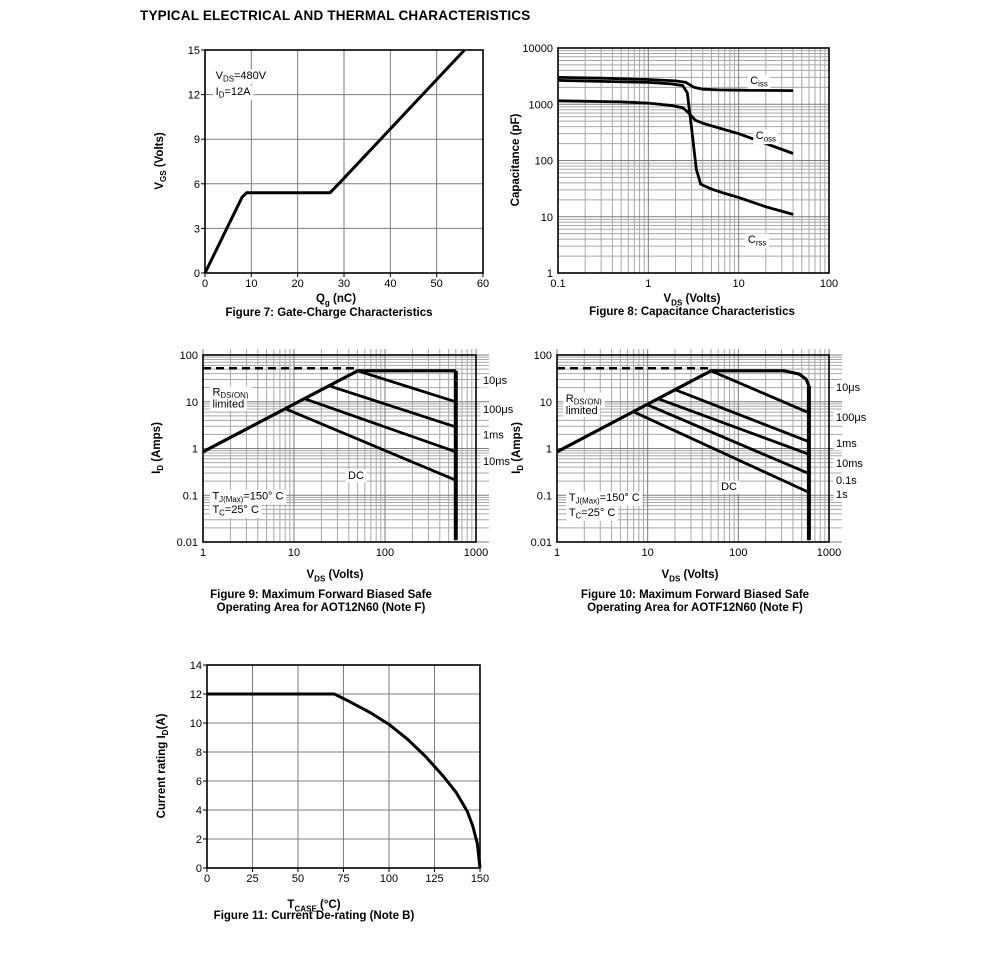  What do you see at coordinates (207, 878) in the screenshot?
I see `x-tick-label: 0` at bounding box center [207, 878].